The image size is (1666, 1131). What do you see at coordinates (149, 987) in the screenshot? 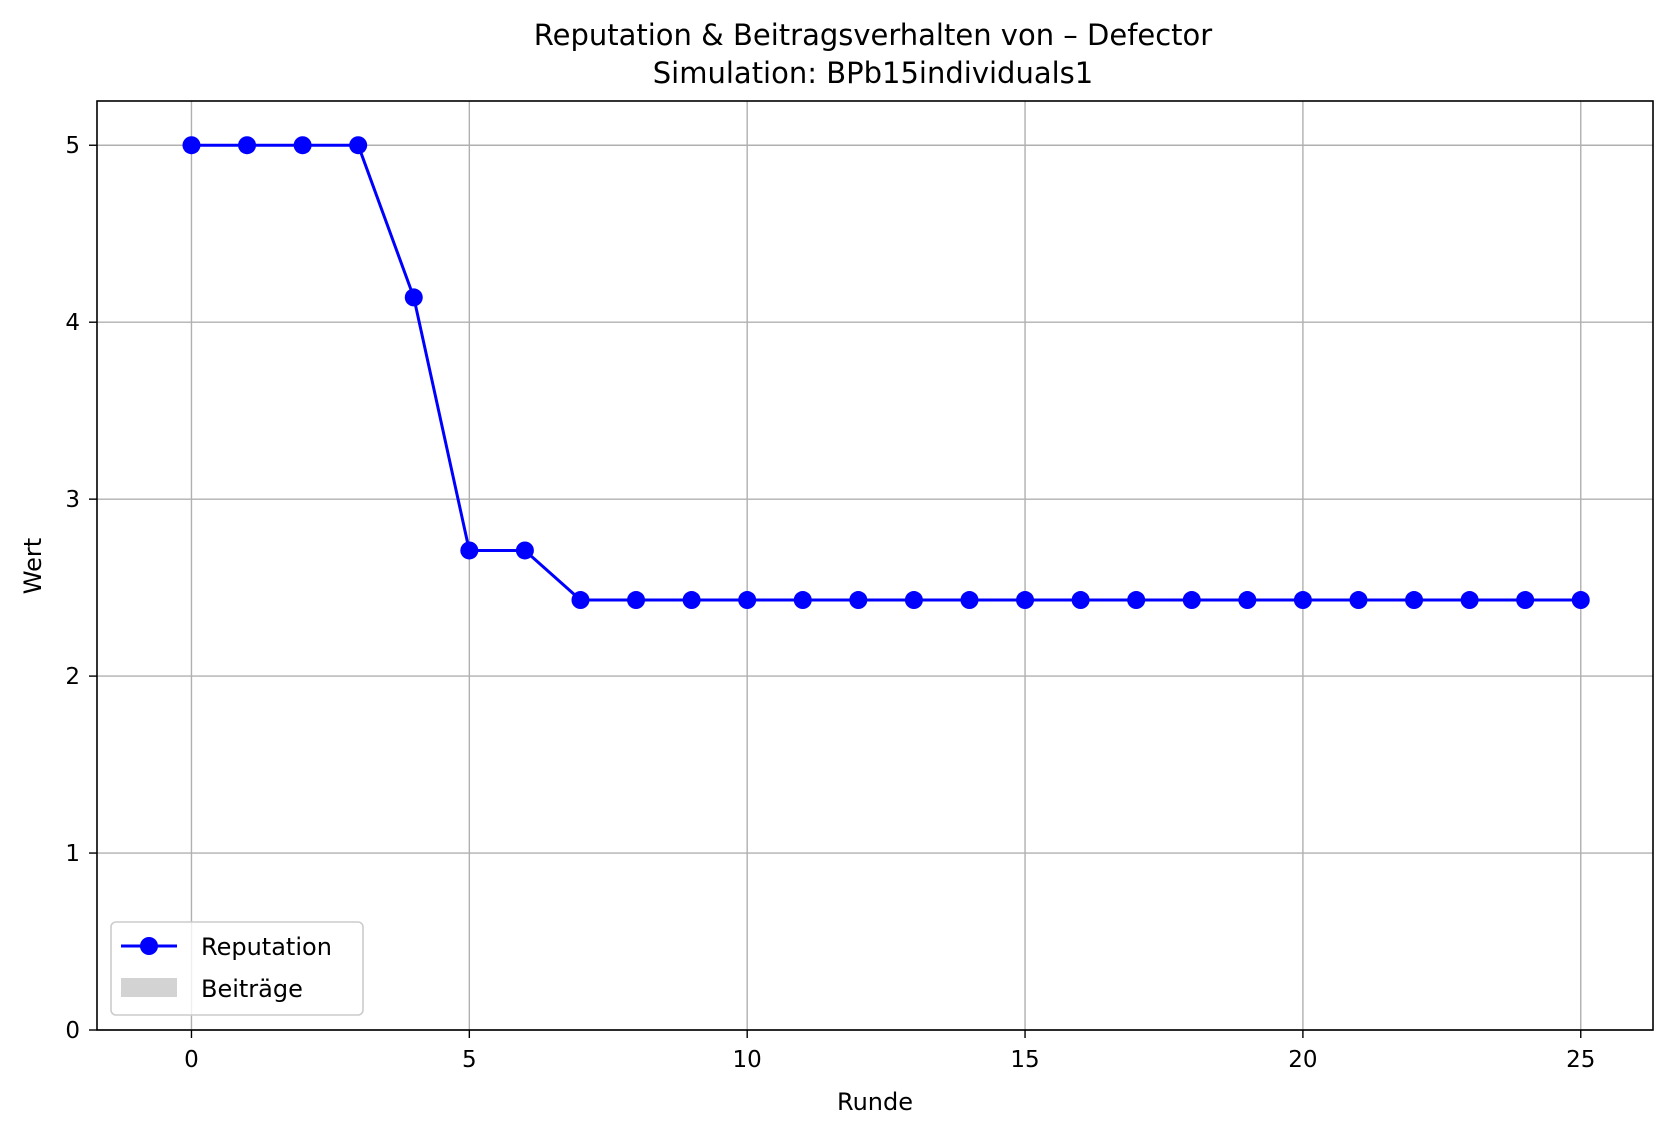
I see `legend-beitraege-swatch` at bounding box center [149, 987].